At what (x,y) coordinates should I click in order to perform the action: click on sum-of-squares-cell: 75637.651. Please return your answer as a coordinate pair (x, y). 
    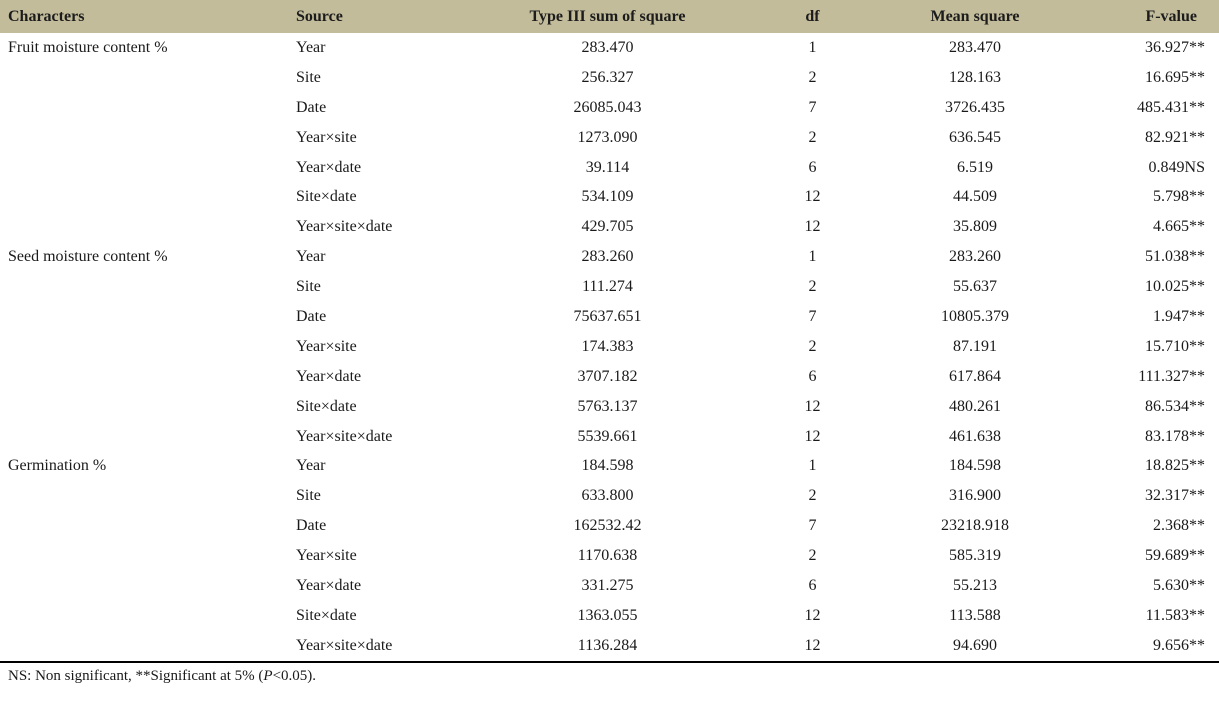
    Looking at the image, I should click on (607, 316).